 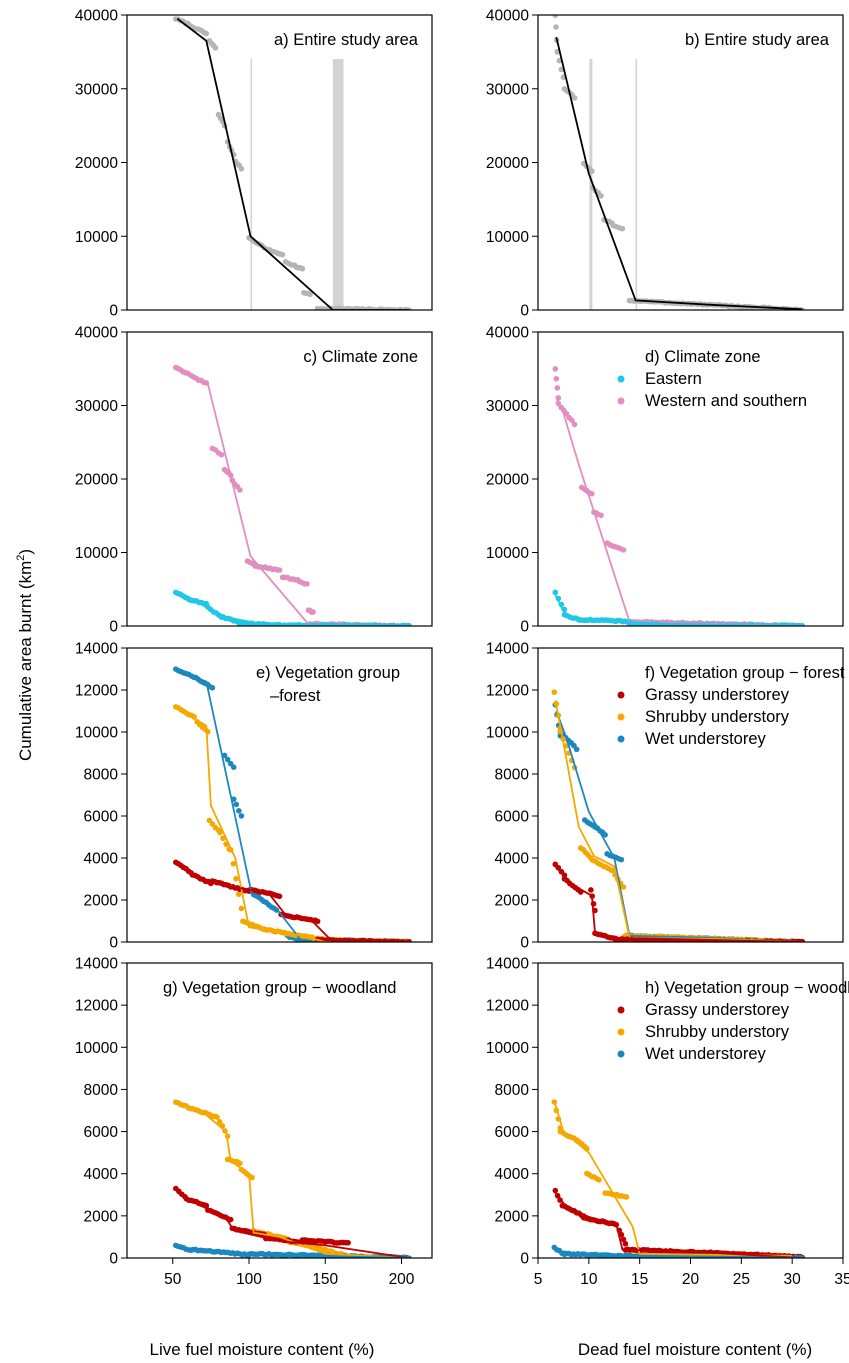 I want to click on x-axis-title-live: Live fuel moisture content (%), so click(x=262, y=1349).